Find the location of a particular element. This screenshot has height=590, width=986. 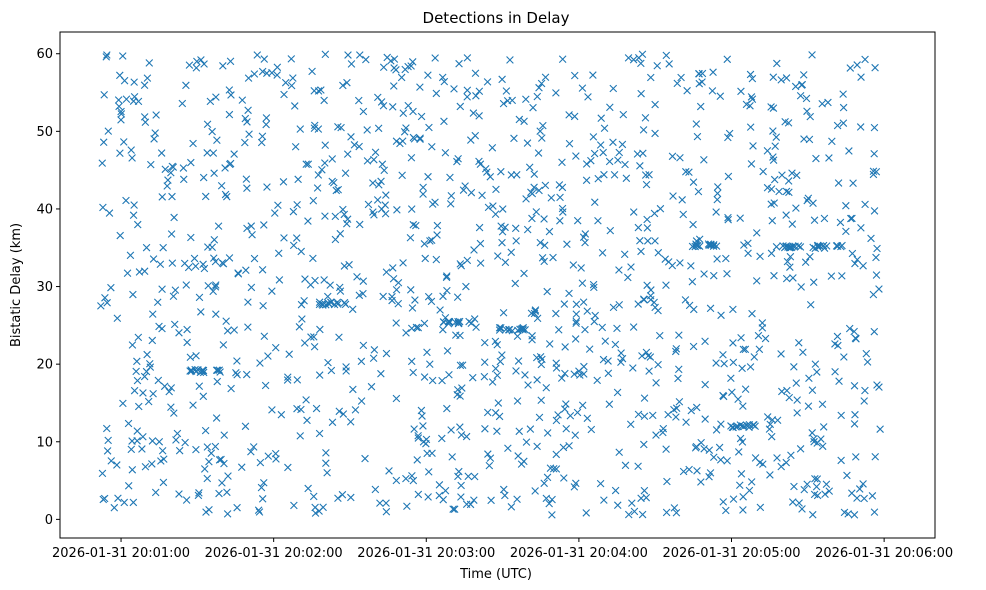

y-tick-label: 20 is located at coordinates (44, 365).